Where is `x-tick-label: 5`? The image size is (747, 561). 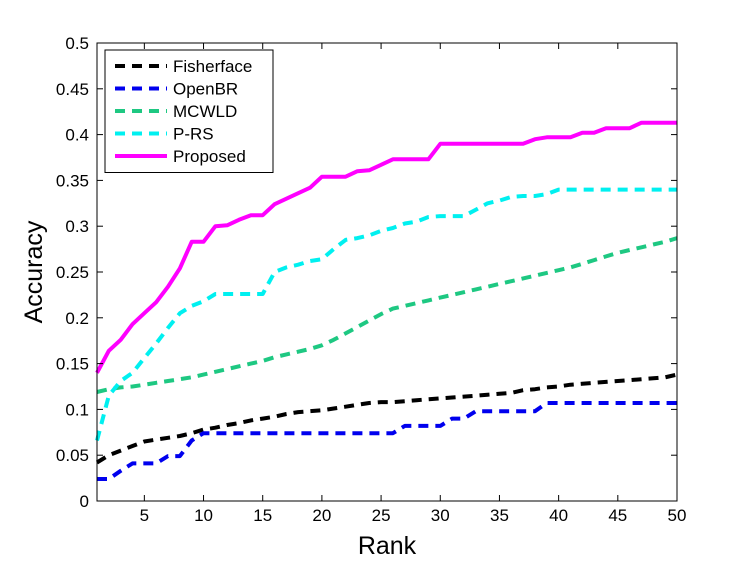
x-tick-label: 5 is located at coordinates (144, 515).